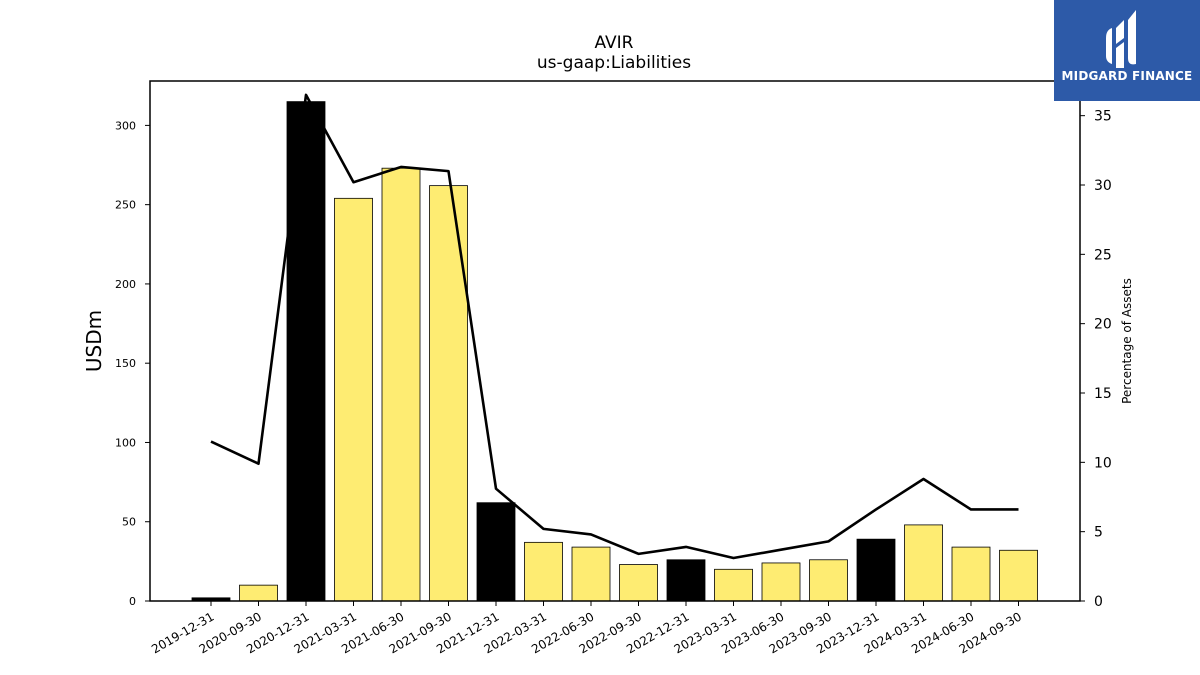 The height and width of the screenshot is (675, 1200). I want to click on left-axis: 0 50 100 150 200 250 300, so click(132, 363).